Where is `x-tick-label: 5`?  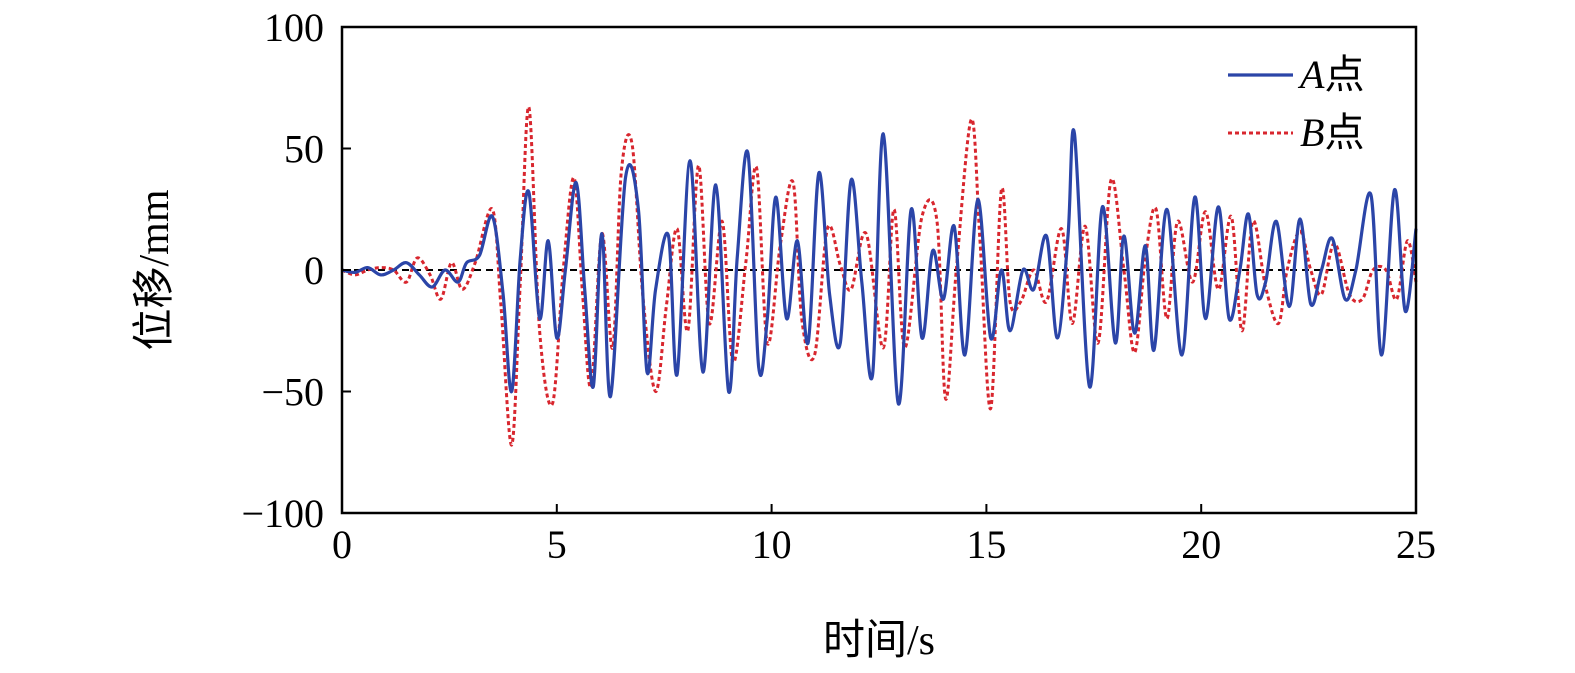 x-tick-label: 5 is located at coordinates (557, 544).